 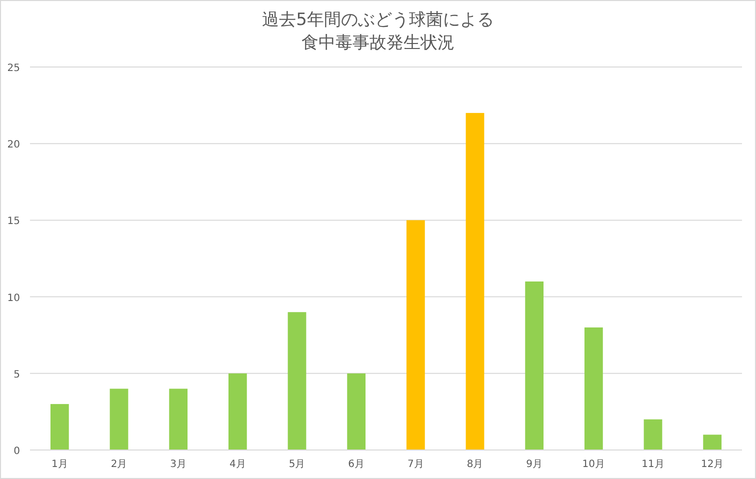 I want to click on x-tick-label: 11月, so click(x=653, y=464).